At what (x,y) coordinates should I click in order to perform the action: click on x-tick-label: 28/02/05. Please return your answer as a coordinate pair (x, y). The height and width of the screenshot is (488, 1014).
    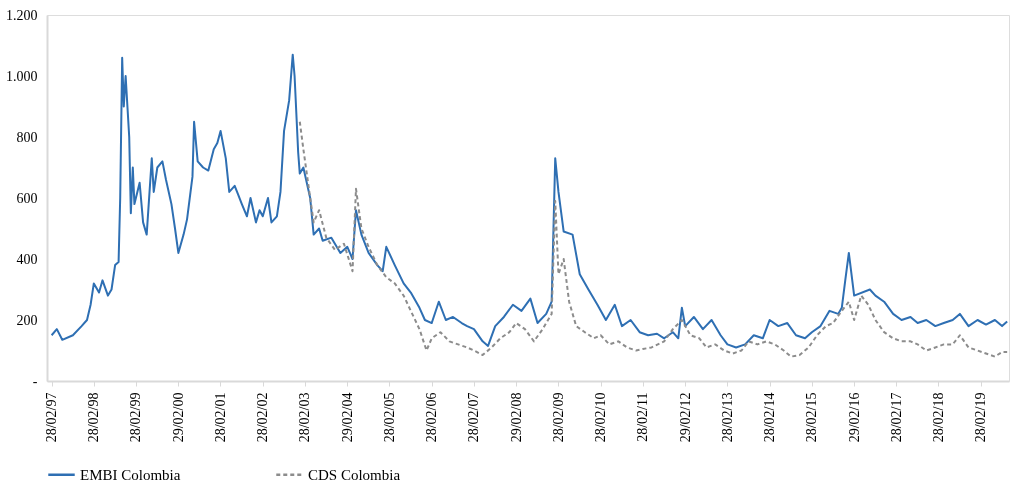
    Looking at the image, I should click on (389, 417).